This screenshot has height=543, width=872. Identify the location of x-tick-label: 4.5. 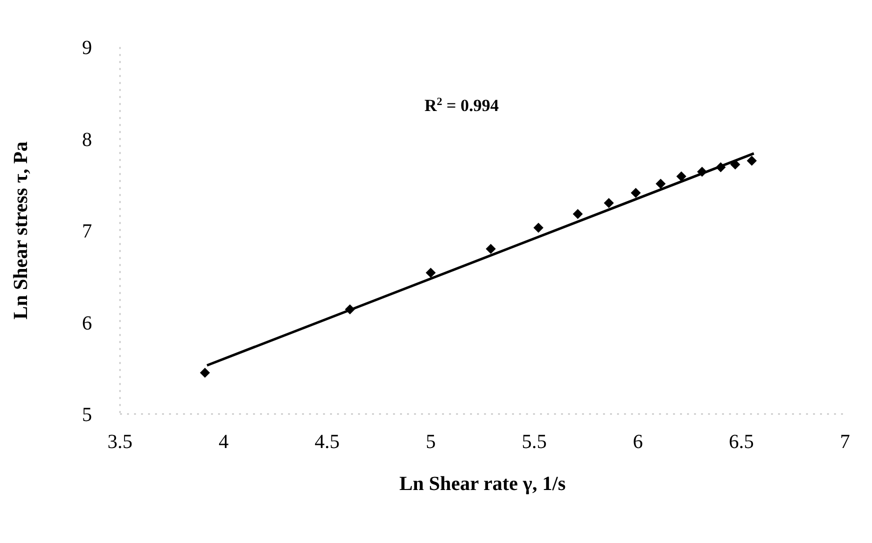
(327, 442).